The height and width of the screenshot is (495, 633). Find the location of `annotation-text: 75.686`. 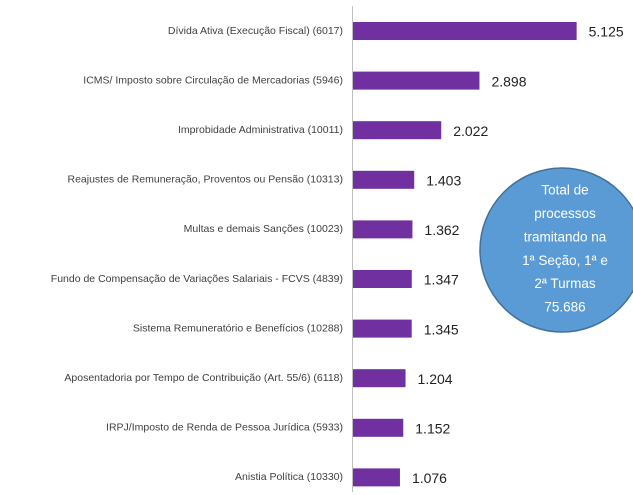

annotation-text: 75.686 is located at coordinates (564, 307).